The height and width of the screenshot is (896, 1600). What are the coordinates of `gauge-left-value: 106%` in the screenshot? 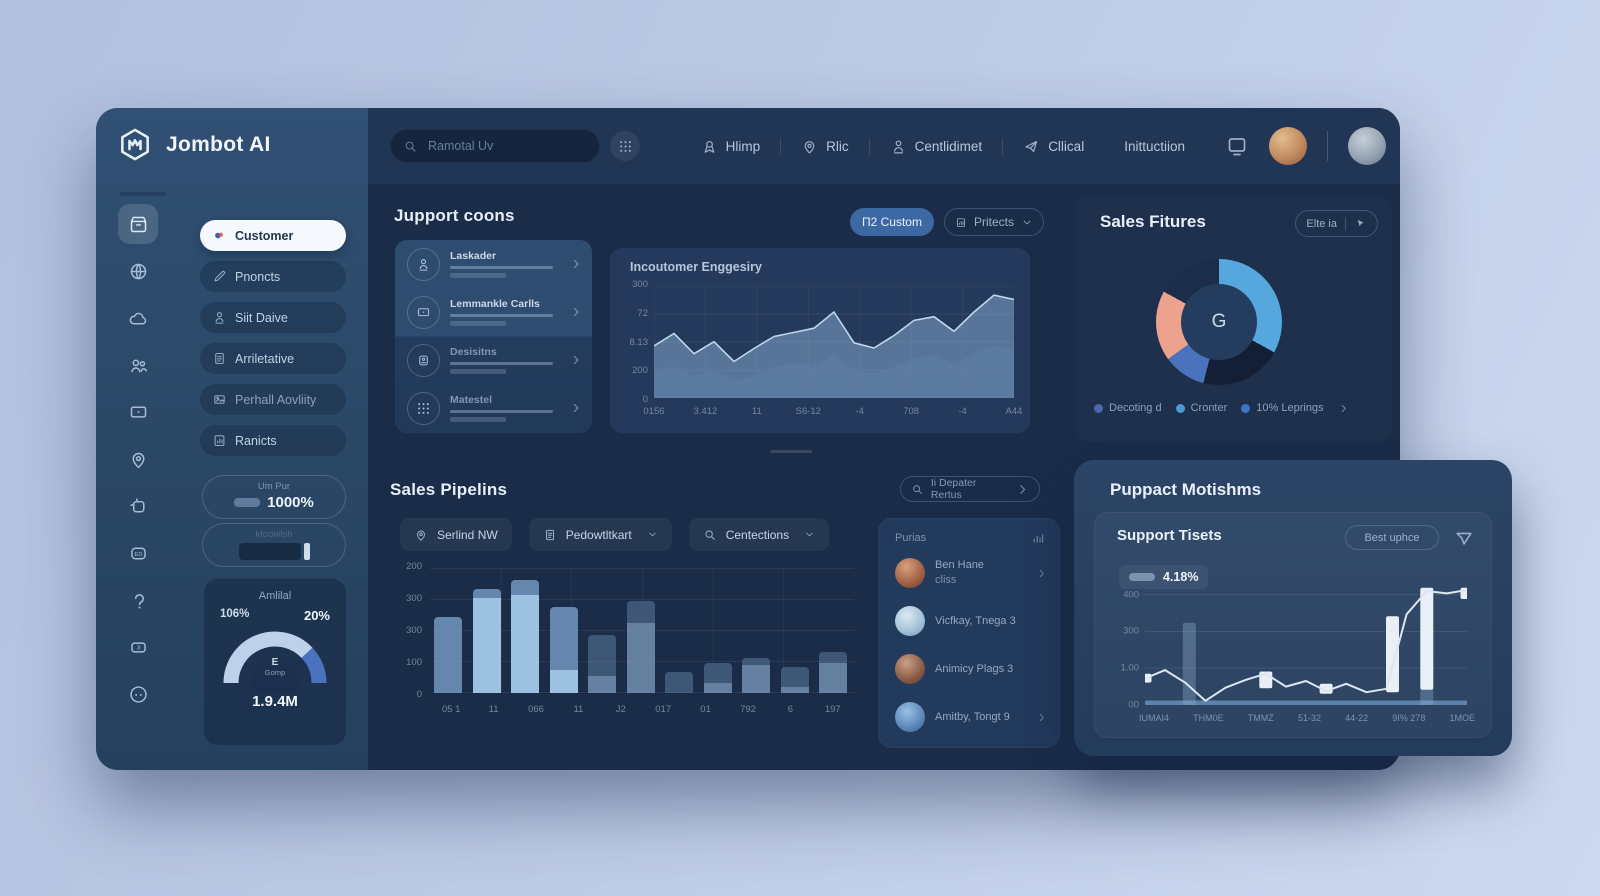 It's located at (235, 614).